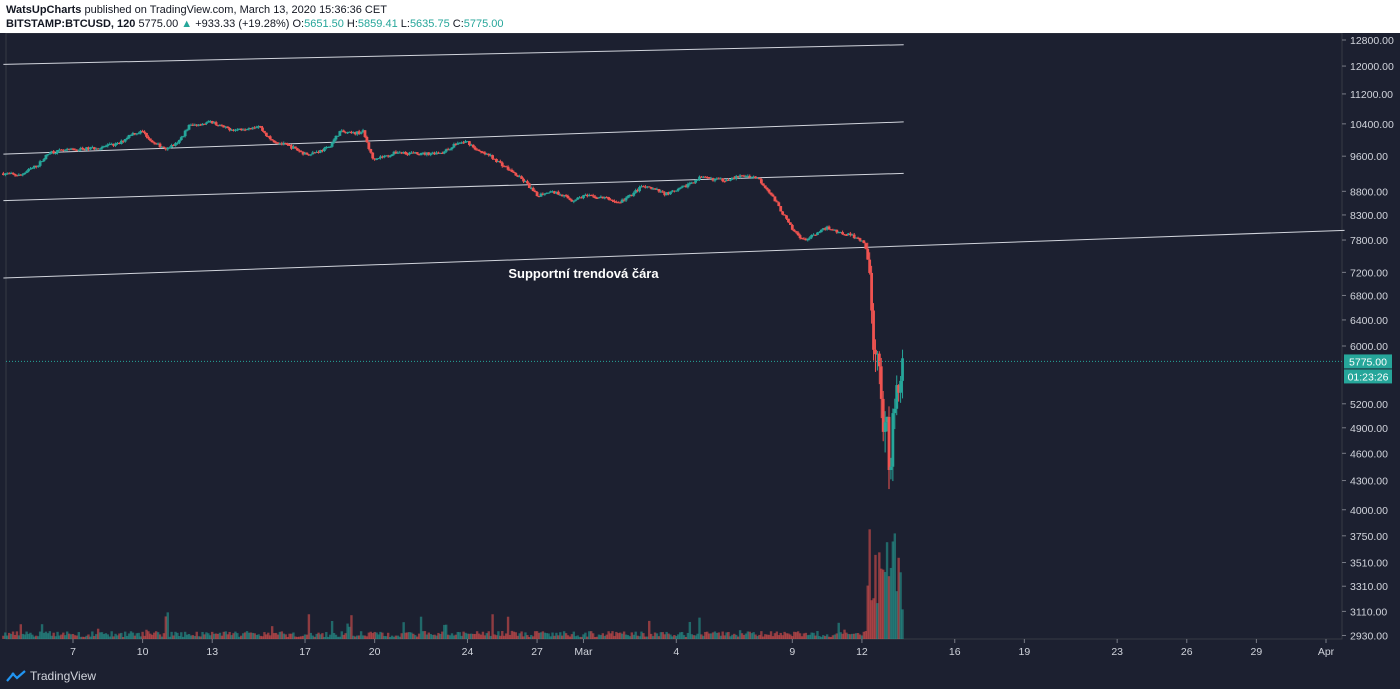 This screenshot has width=1400, height=689. Describe the element at coordinates (51, 676) in the screenshot. I see `tradingview-logo: TradingView` at that location.